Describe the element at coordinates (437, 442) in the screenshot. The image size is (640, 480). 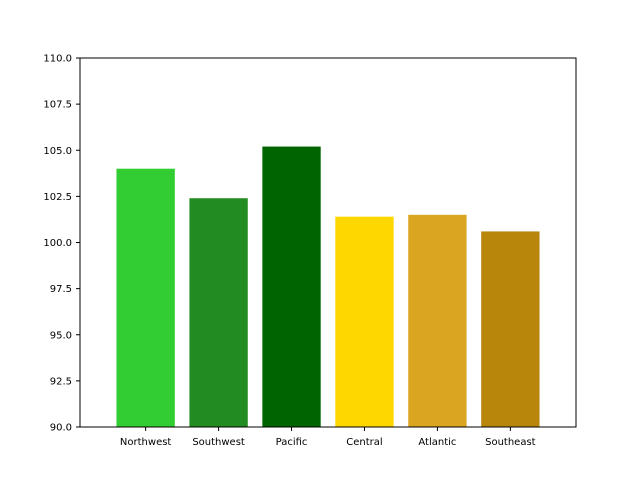
I see `x-tick-label-atlantic: Atlantic` at that location.